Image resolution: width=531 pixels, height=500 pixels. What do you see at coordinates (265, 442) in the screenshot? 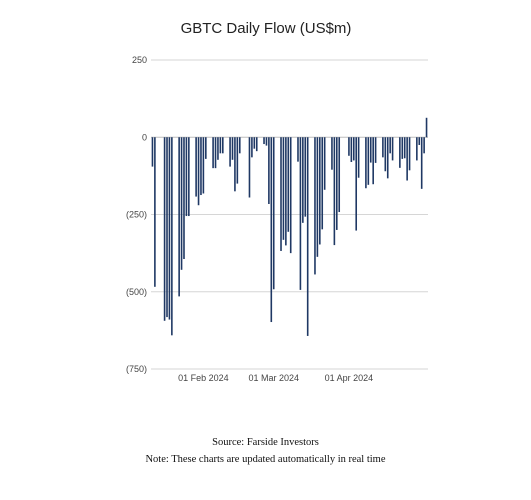
I see `source-text: Source: Farside Investors` at bounding box center [265, 442].